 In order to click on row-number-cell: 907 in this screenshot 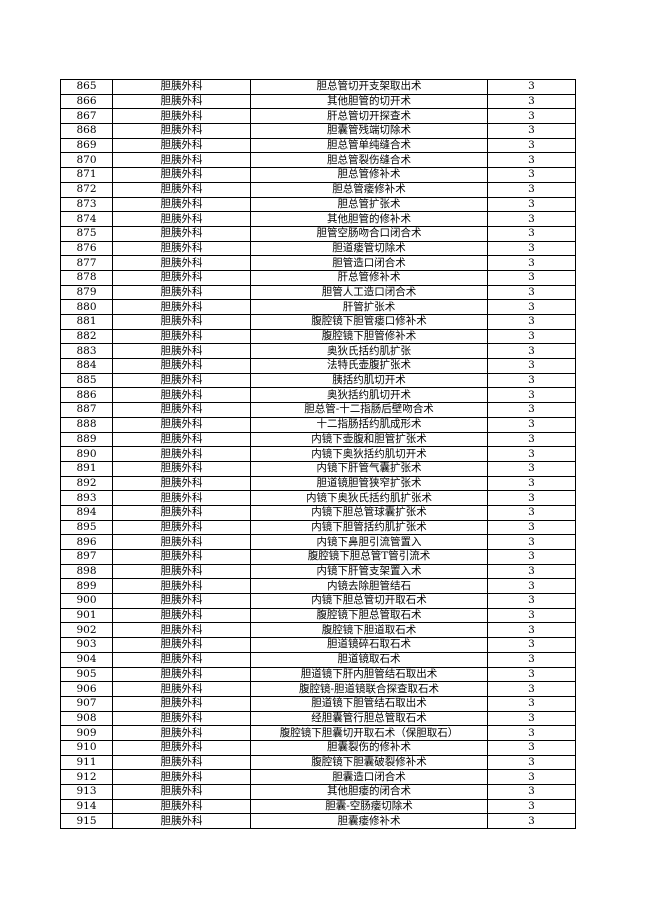, I will do `click(86, 703)`.